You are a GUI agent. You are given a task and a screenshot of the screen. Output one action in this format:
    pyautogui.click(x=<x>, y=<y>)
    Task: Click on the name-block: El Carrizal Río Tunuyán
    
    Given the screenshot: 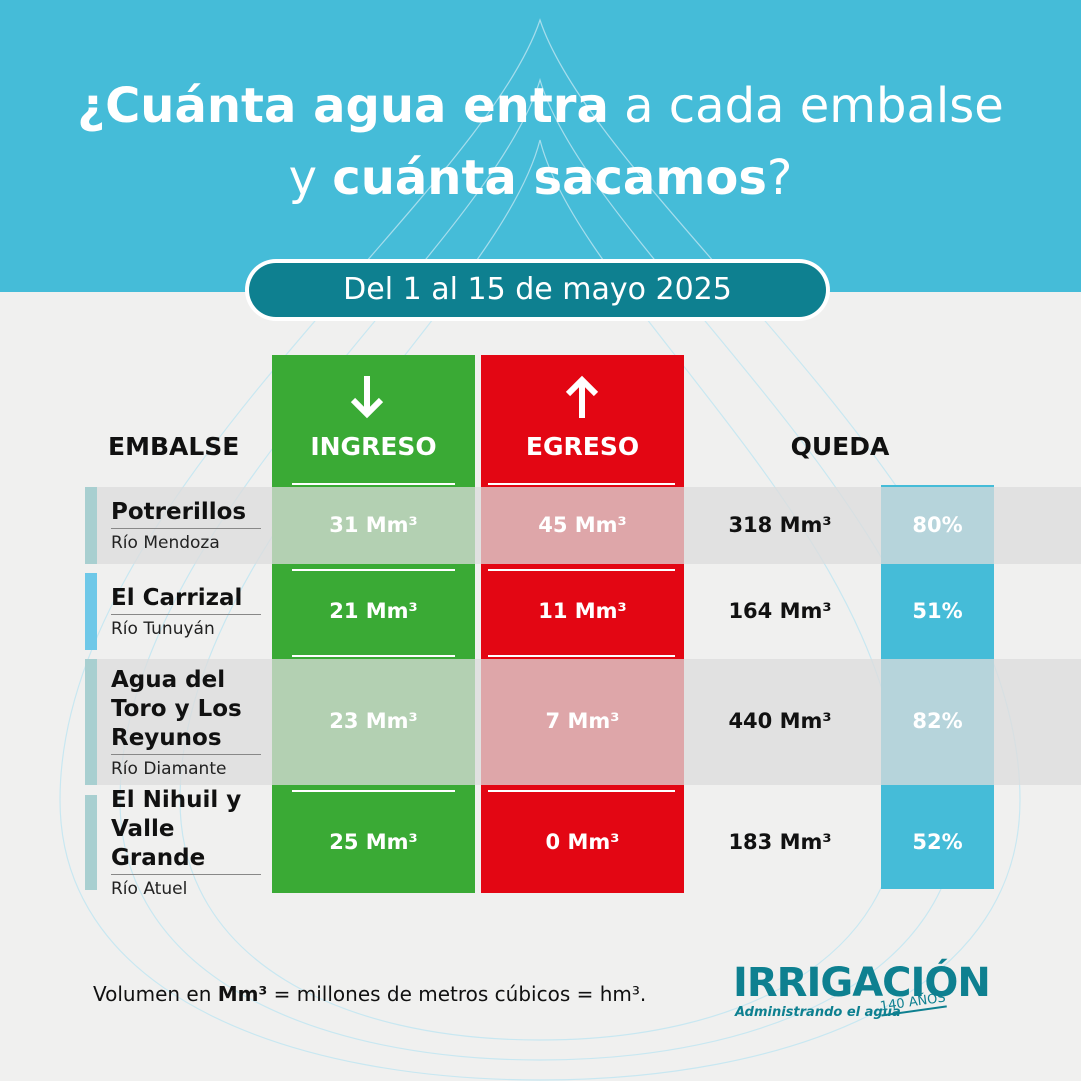 What is the action you would take?
    pyautogui.click(x=191, y=611)
    